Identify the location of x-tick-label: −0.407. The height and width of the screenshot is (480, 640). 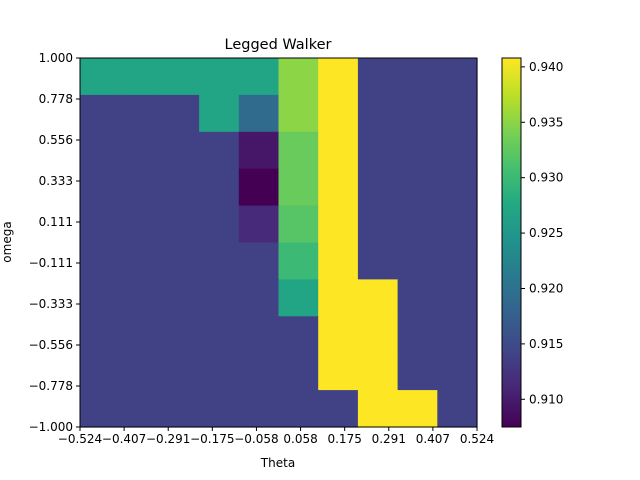
(124, 439).